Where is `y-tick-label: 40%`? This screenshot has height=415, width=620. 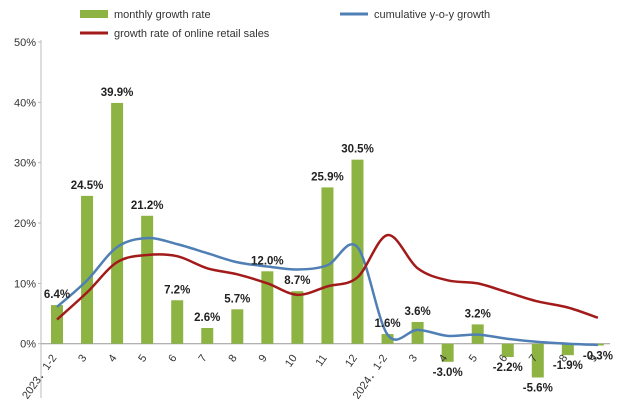
y-tick-label: 40% is located at coordinates (25, 103).